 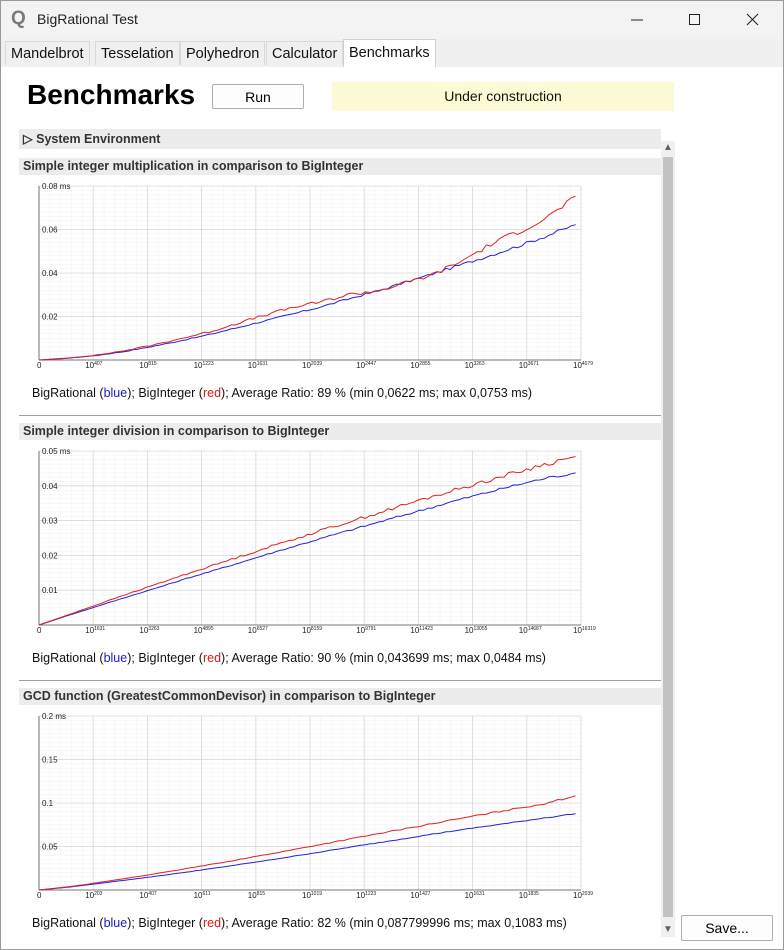 What do you see at coordinates (28, 139) in the screenshot?
I see `expand-triangle-icon: ▷` at bounding box center [28, 139].